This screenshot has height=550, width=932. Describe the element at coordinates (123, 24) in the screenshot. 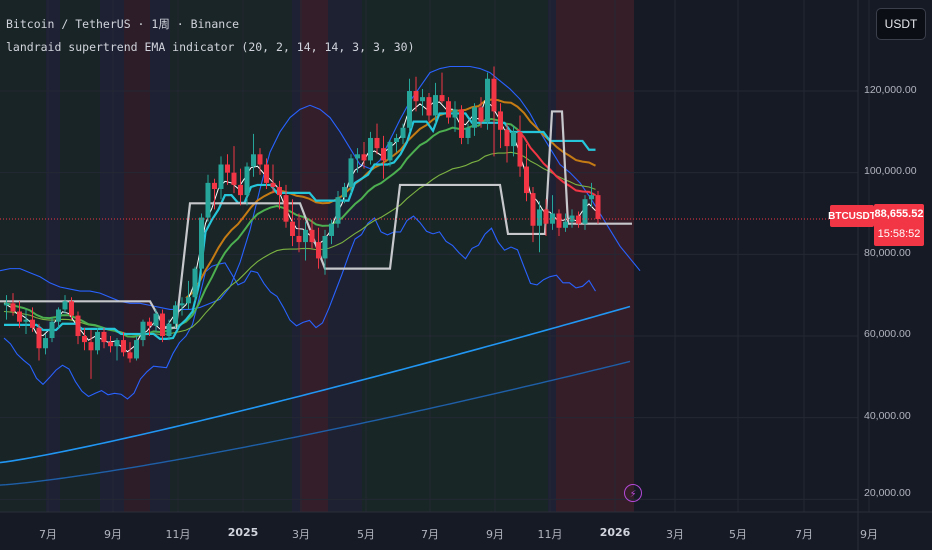

I see `symbol-legend: Bitcoin / TetherUS · 1周 · Binance` at that location.